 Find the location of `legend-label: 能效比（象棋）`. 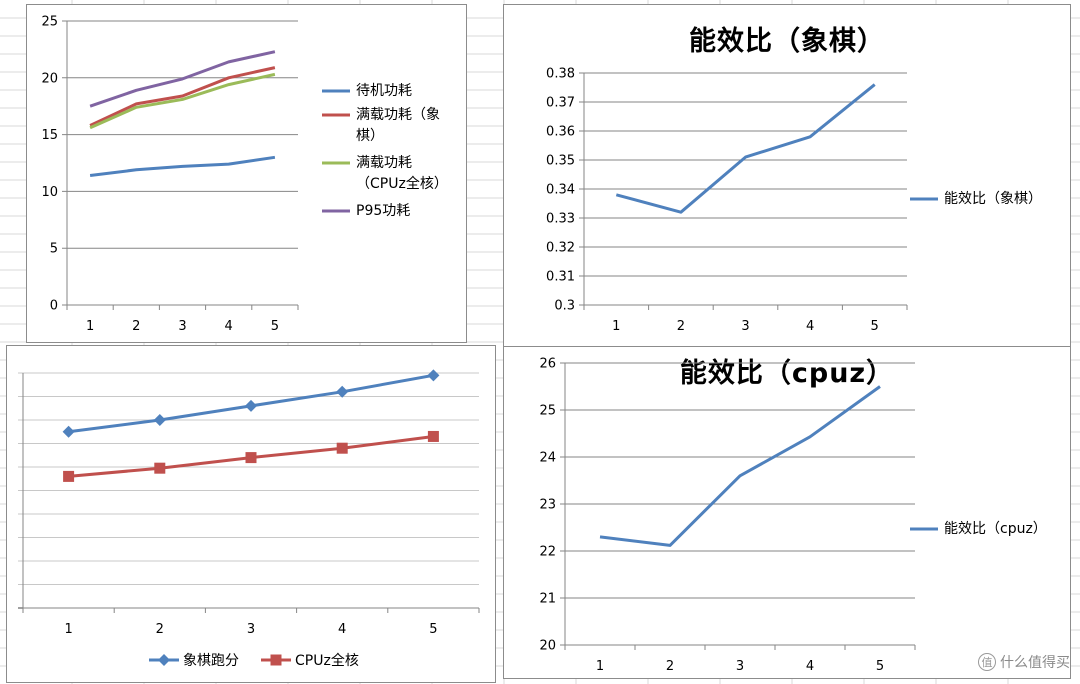

legend-label: 能效比（象棋） is located at coordinates (993, 199).